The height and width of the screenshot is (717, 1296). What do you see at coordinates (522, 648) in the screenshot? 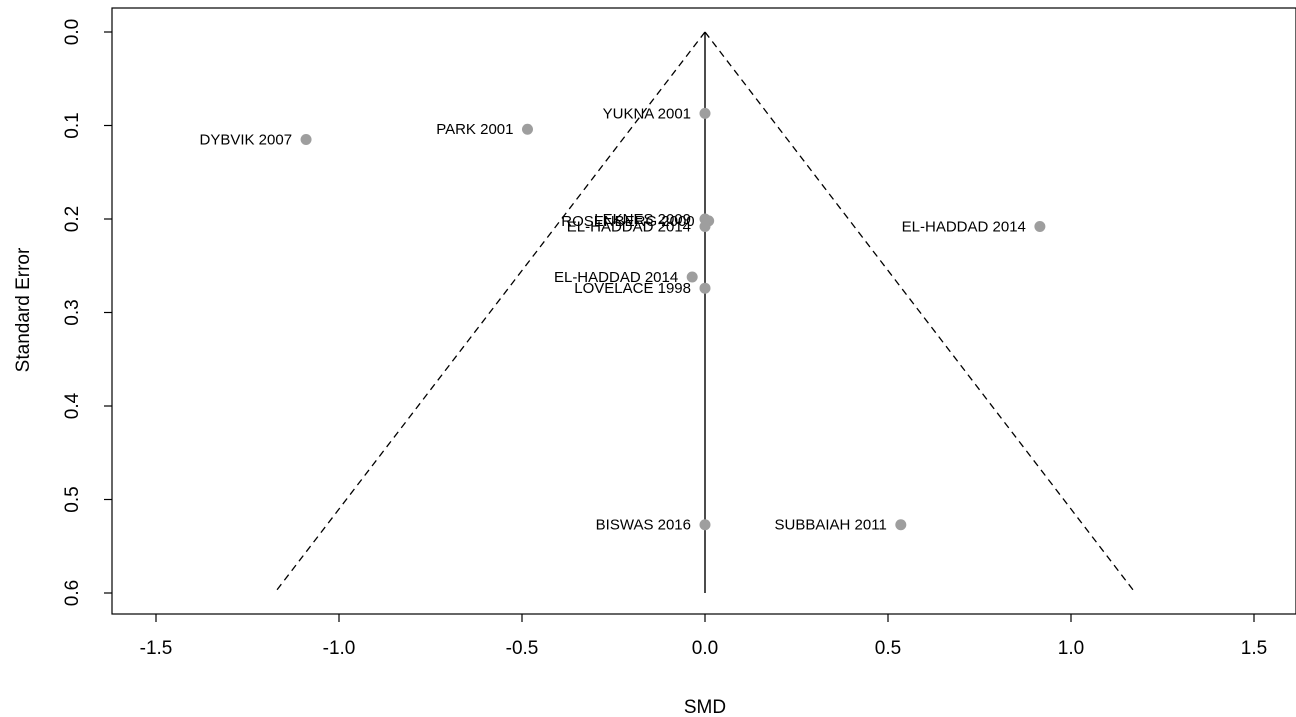
I see `x-tick-label: -0.5` at bounding box center [522, 648].